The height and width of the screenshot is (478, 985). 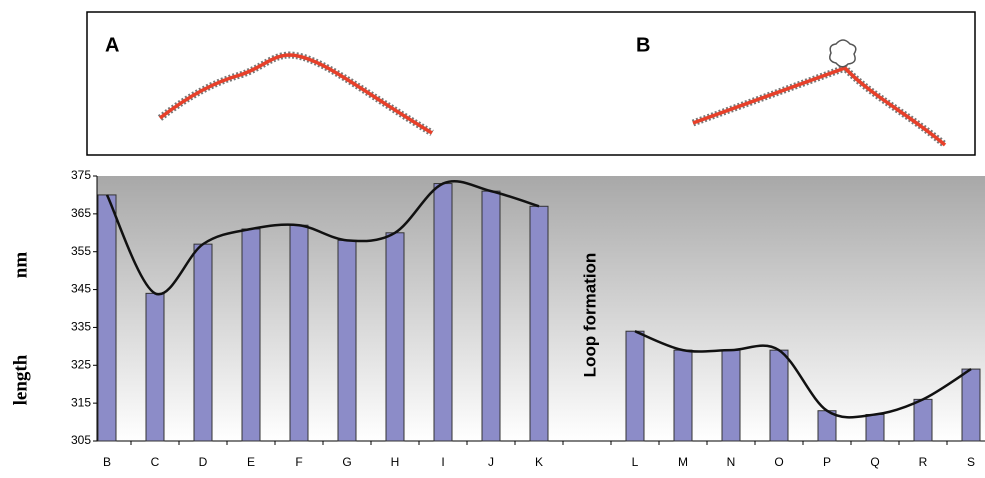 What do you see at coordinates (843, 53) in the screenshot?
I see `loop-knot` at bounding box center [843, 53].